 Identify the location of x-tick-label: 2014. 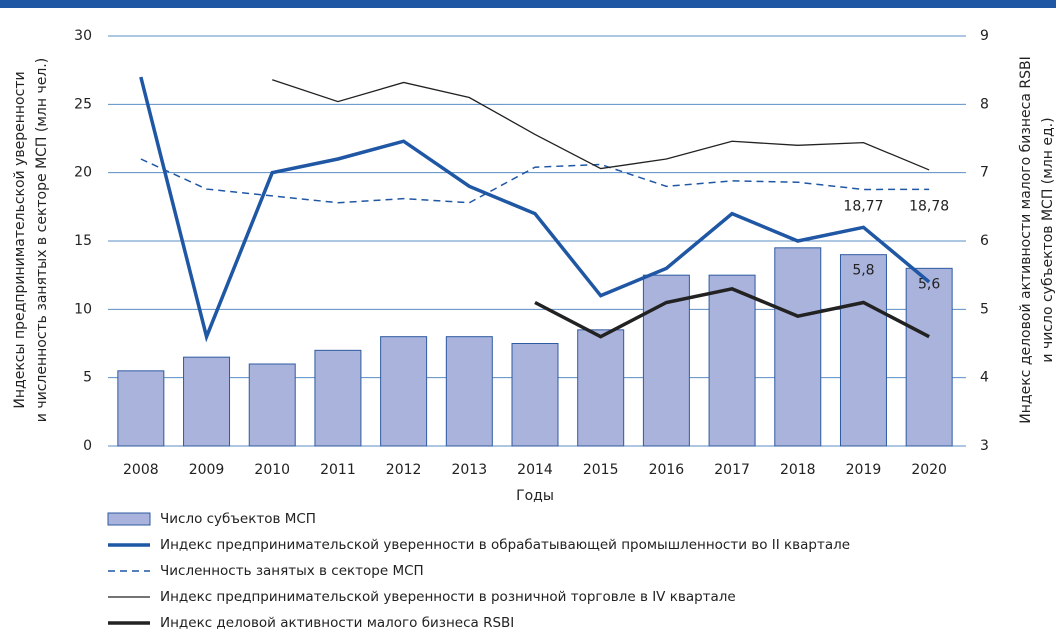
(535, 470).